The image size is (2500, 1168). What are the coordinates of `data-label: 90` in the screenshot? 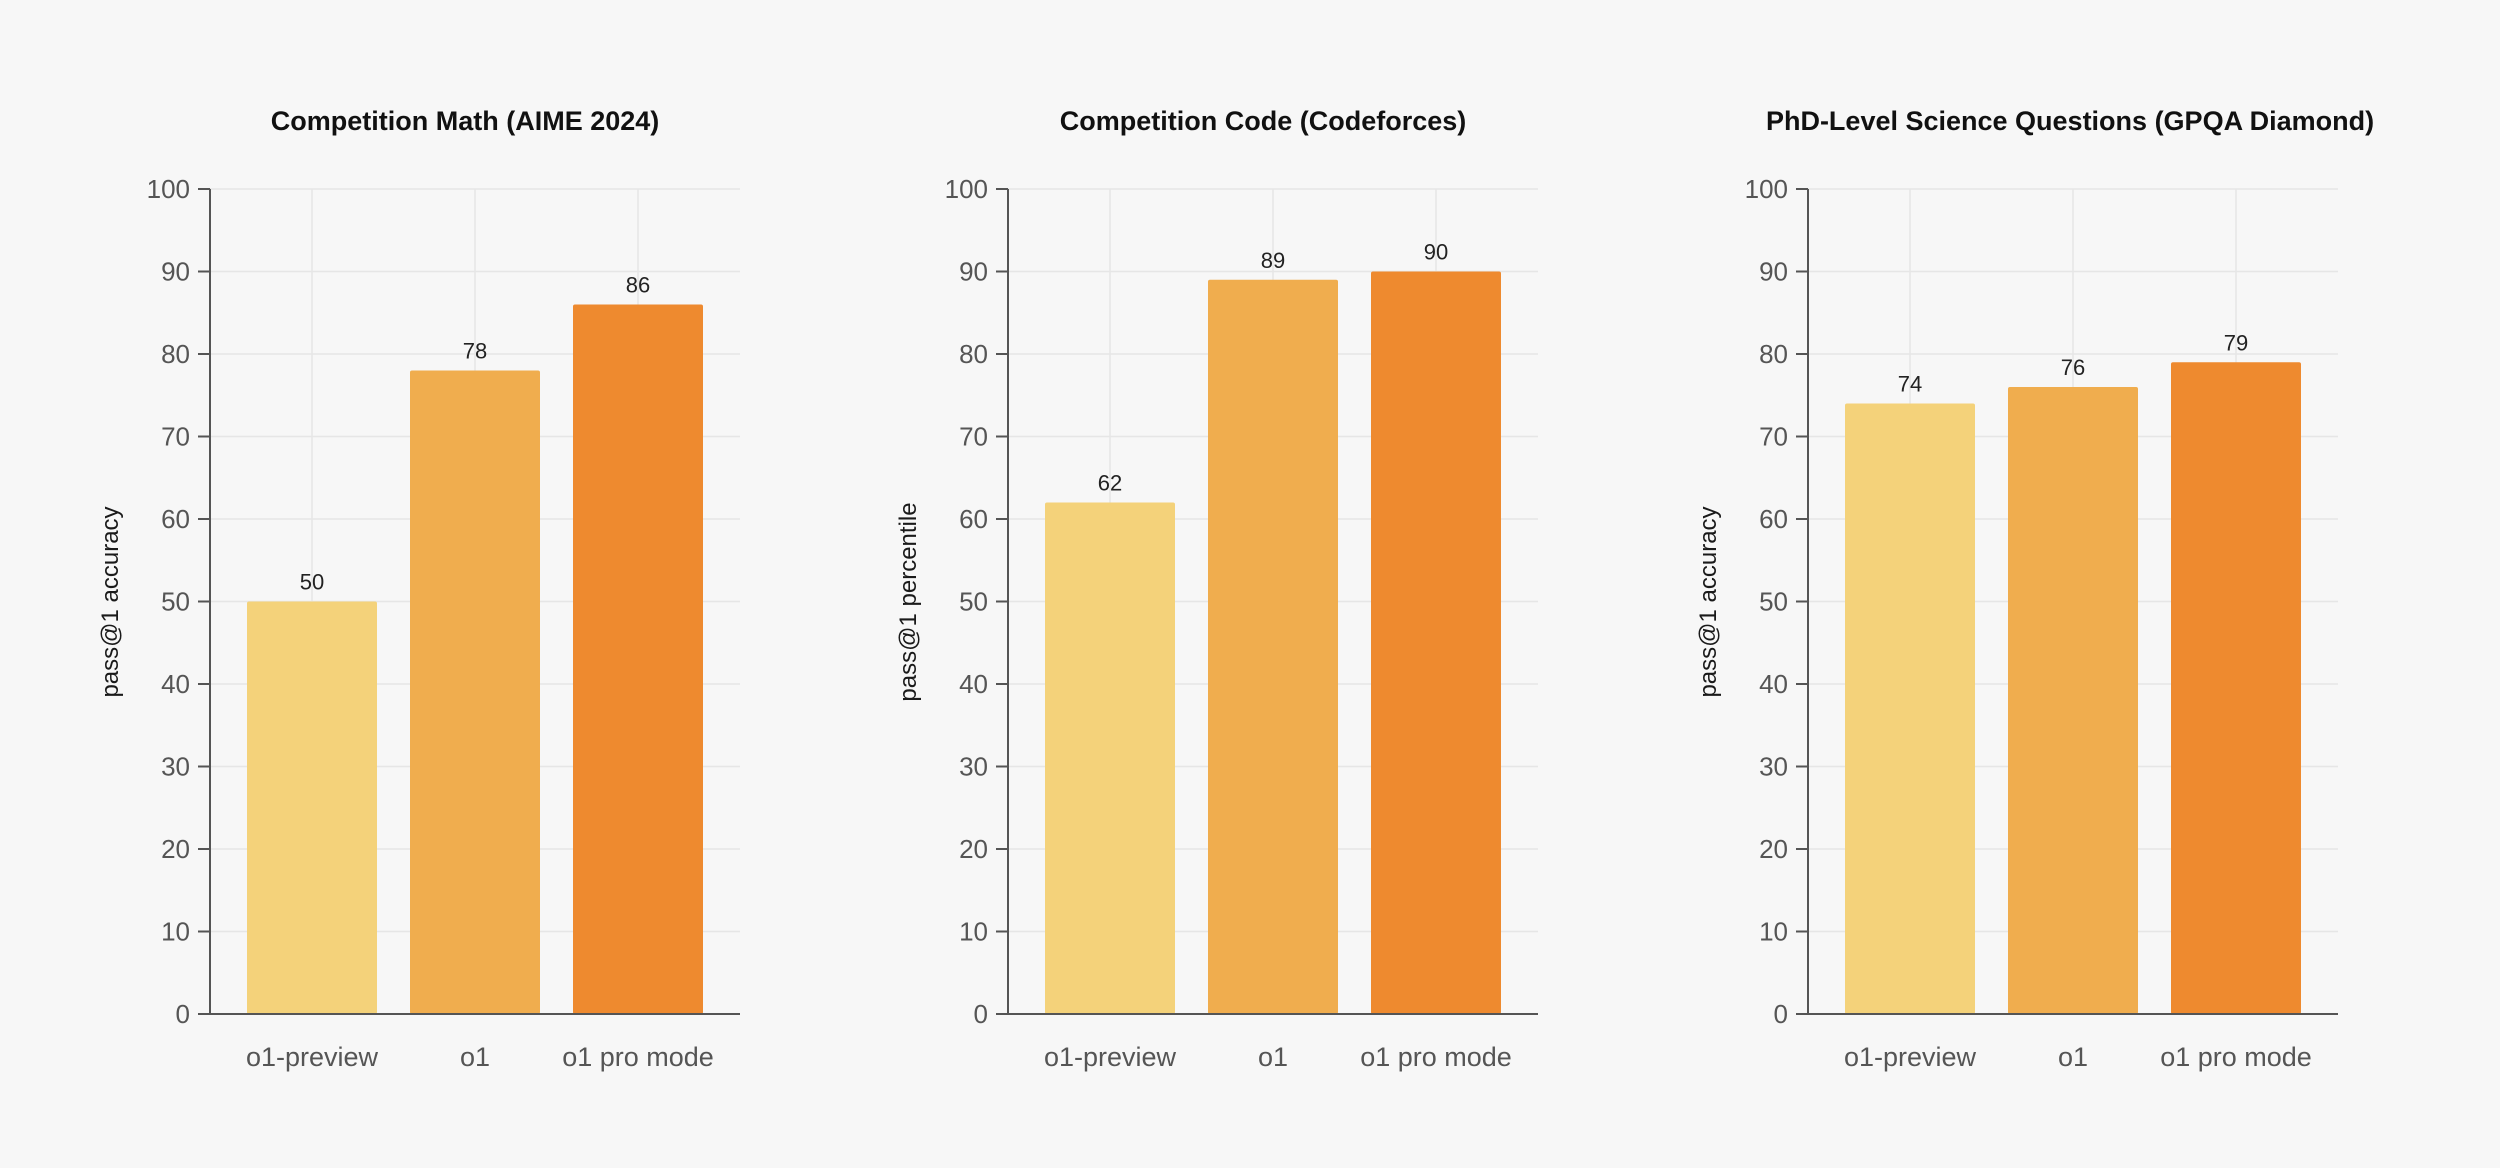 It's located at (1436, 252).